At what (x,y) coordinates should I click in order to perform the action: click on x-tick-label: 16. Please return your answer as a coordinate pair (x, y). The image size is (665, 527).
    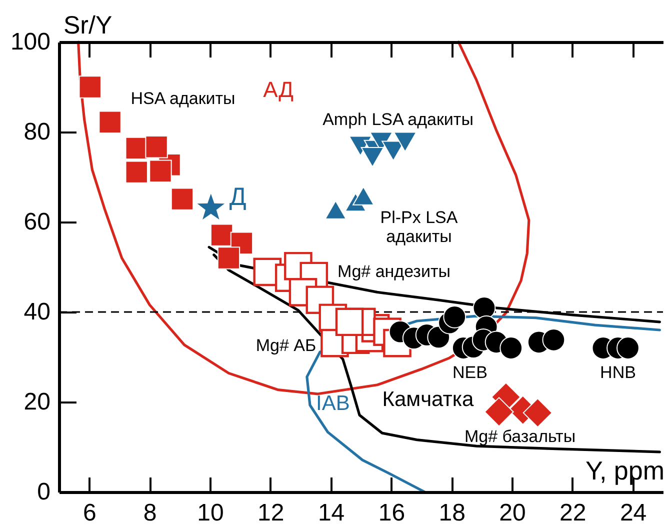
    Looking at the image, I should click on (392, 513).